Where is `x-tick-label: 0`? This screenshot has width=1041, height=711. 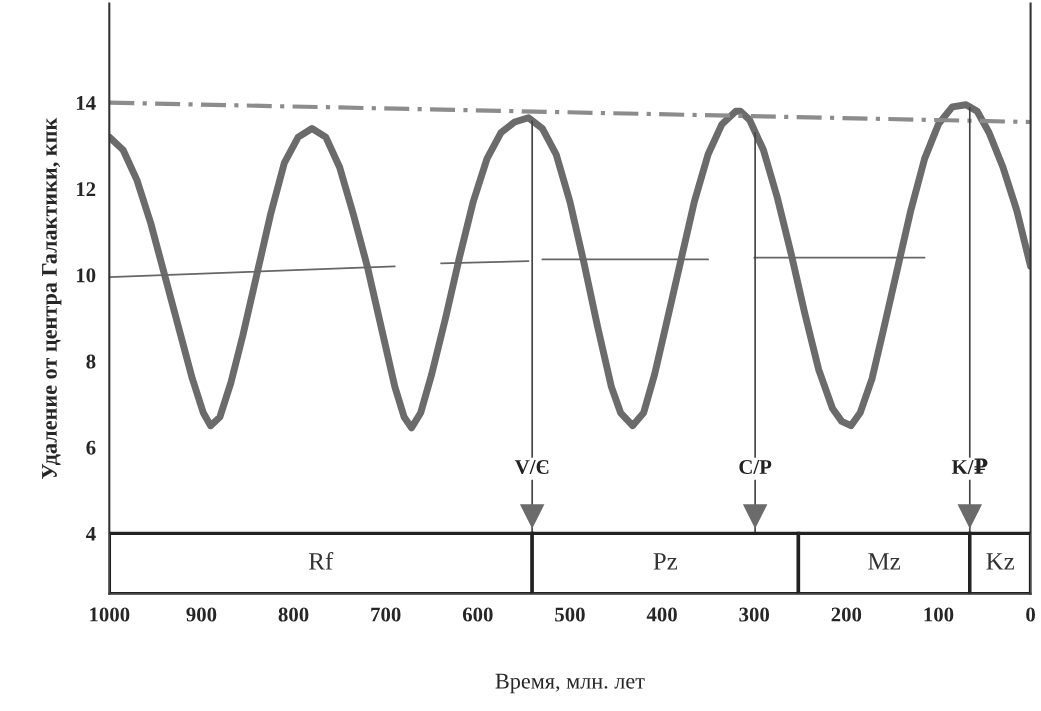 x-tick-label: 0 is located at coordinates (1030, 614).